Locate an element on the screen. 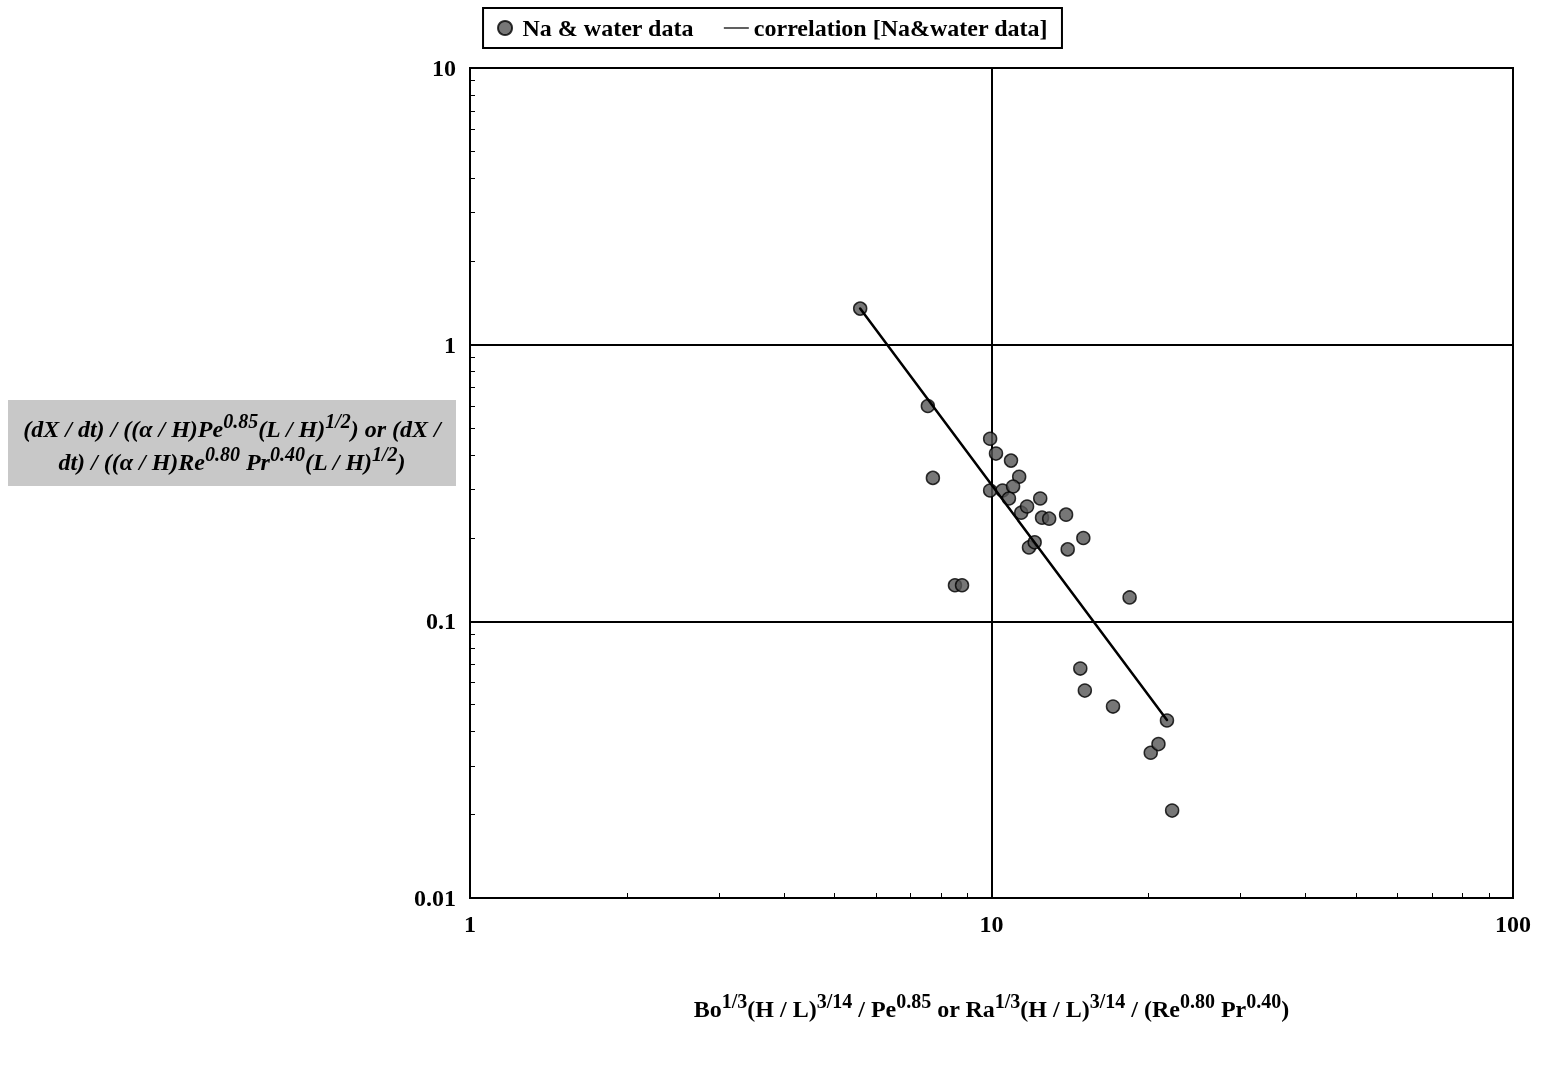  y-tick-label: 0.1 is located at coordinates (441, 621).